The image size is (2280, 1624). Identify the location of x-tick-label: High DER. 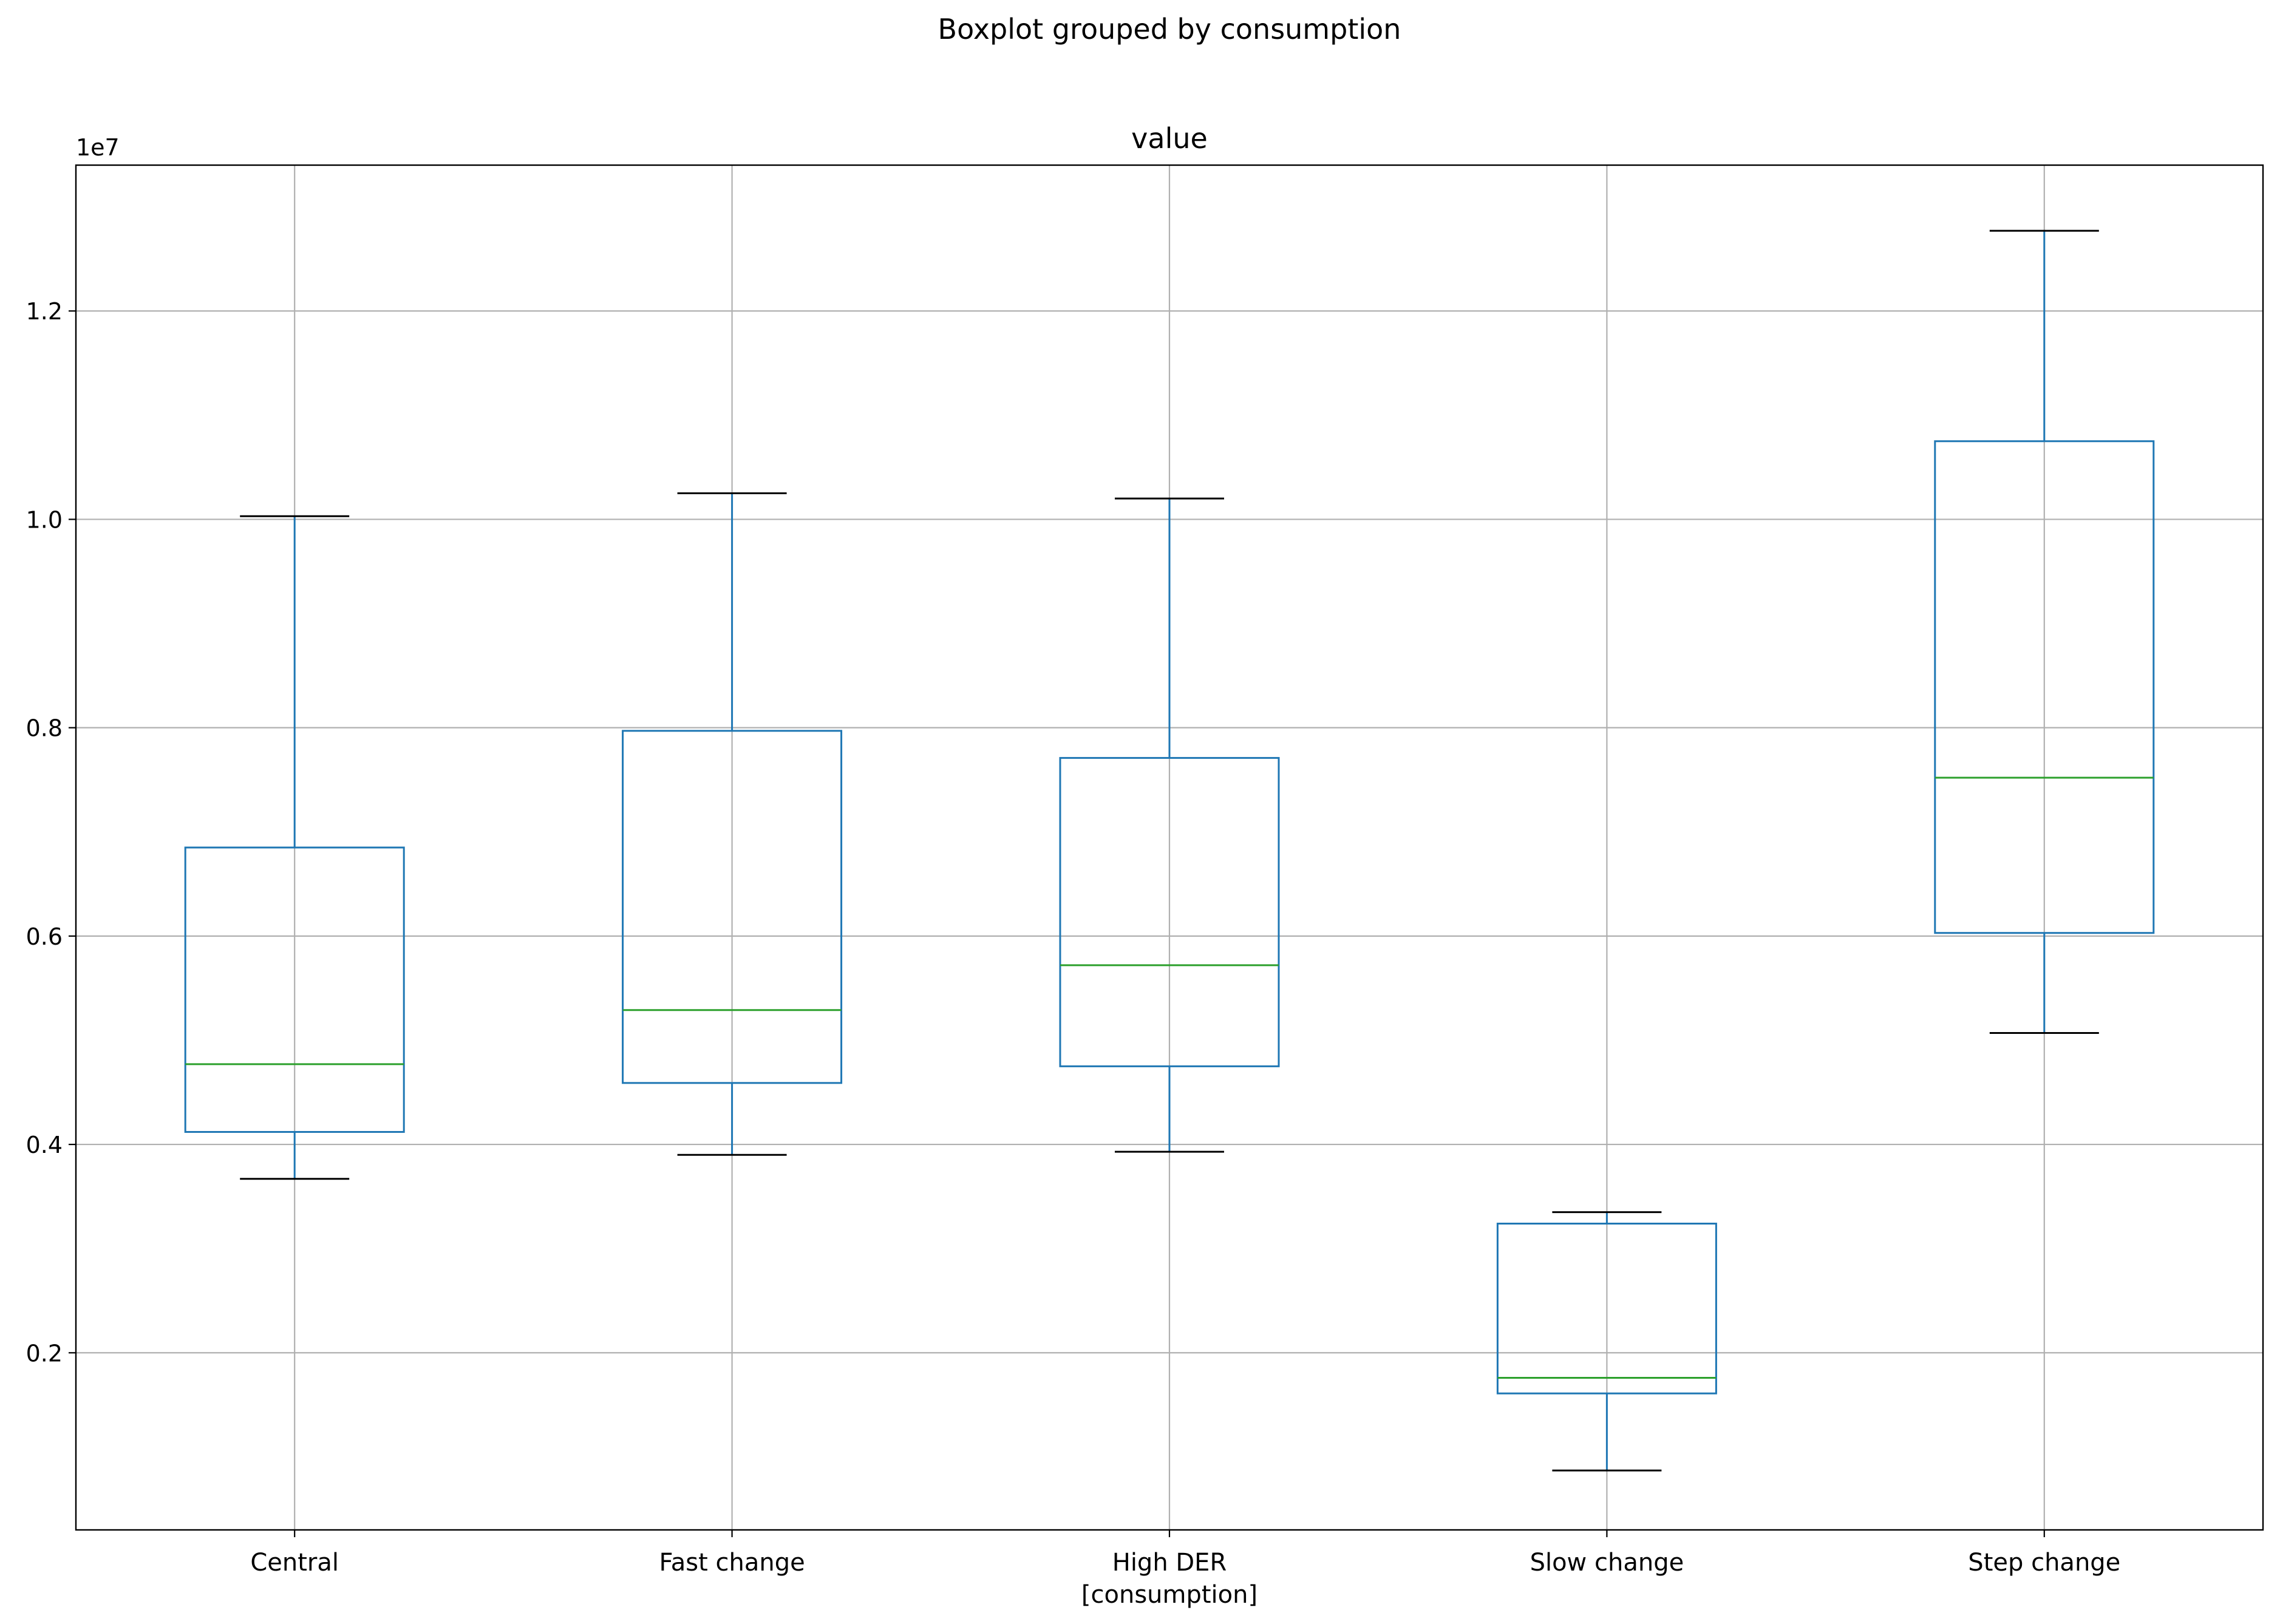
(1169, 1563).